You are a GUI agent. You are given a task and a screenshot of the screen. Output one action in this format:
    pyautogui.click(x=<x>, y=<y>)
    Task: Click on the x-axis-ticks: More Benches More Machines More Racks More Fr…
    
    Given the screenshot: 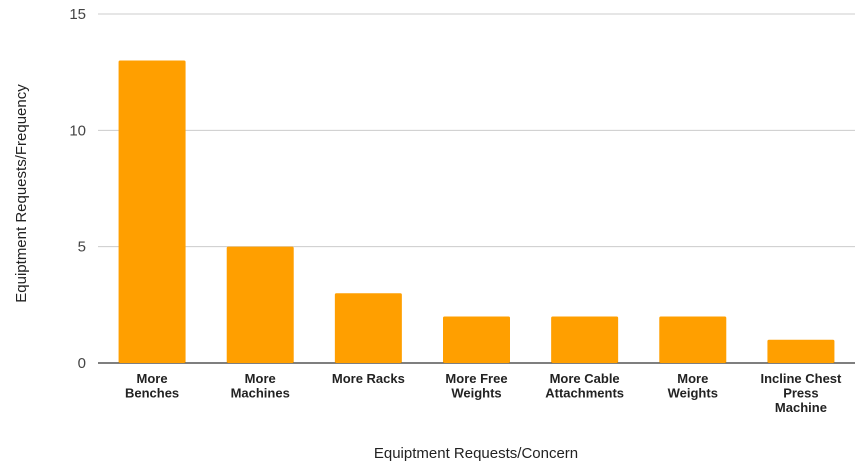 What is the action you would take?
    pyautogui.click(x=483, y=393)
    